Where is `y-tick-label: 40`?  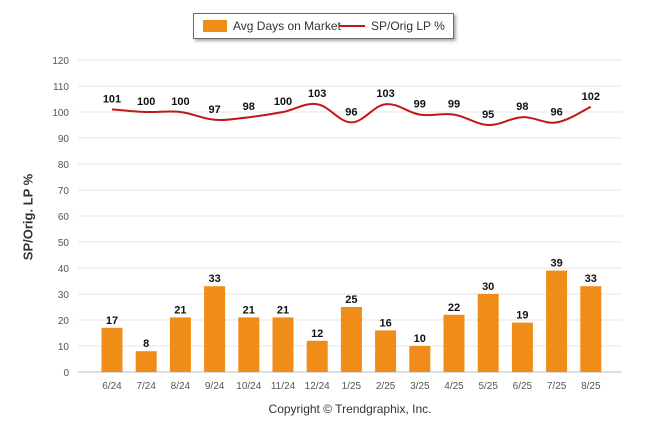 y-tick-label: 40 is located at coordinates (64, 269).